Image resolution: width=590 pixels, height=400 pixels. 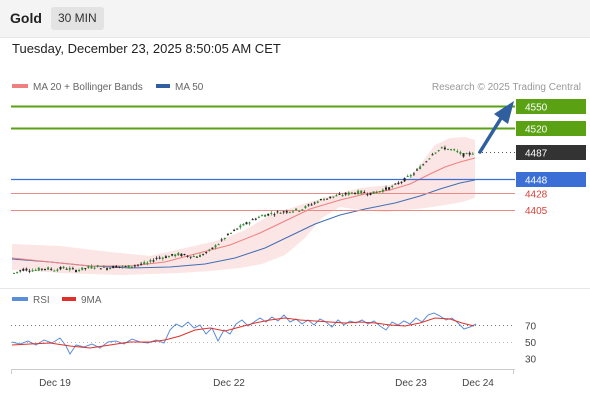 What do you see at coordinates (536, 154) in the screenshot?
I see `level-value-4487: 4487` at bounding box center [536, 154].